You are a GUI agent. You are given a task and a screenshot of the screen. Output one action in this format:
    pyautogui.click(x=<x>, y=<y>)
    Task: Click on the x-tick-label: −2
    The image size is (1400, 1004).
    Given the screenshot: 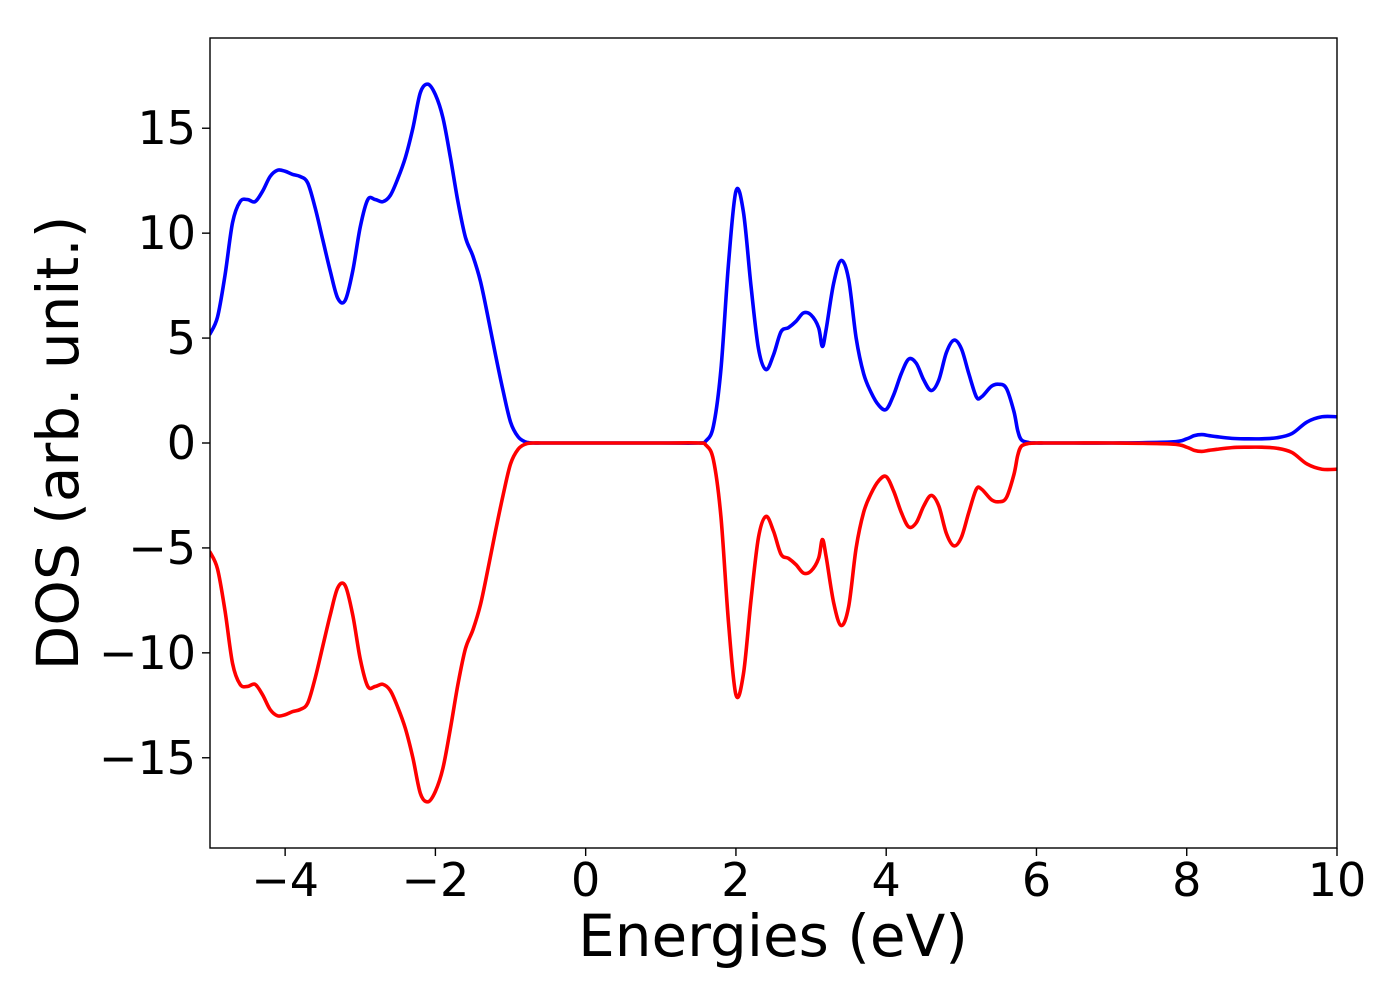 What is the action you would take?
    pyautogui.click(x=435, y=880)
    